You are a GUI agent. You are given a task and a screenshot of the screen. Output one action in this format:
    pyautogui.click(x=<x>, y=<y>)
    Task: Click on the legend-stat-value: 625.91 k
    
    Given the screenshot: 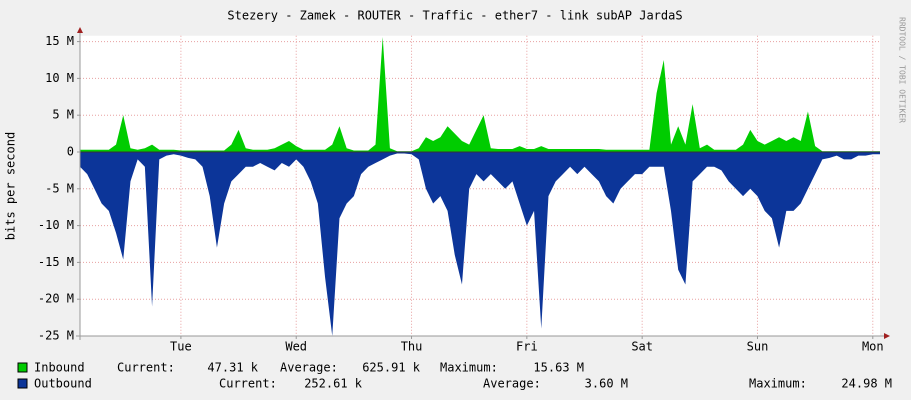 What is the action you would take?
    pyautogui.click(x=391, y=368)
    